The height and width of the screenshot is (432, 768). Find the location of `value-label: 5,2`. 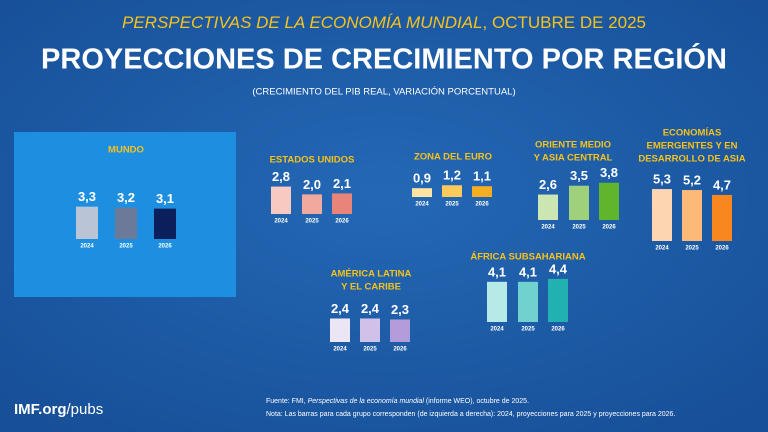

value-label: 5,2 is located at coordinates (692, 179).